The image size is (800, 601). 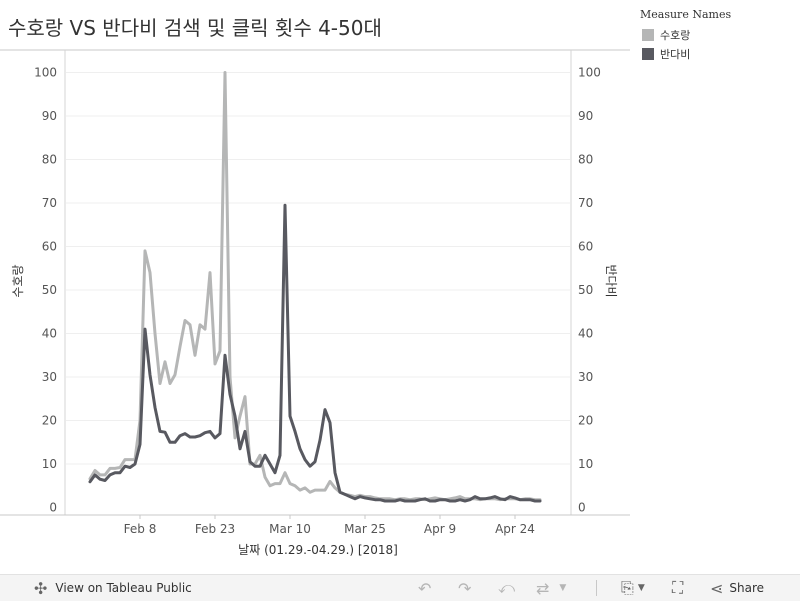 What do you see at coordinates (318, 550) in the screenshot?
I see `x-axis-label: 날짜 (01.29.-04.29.) [2018]` at bounding box center [318, 550].